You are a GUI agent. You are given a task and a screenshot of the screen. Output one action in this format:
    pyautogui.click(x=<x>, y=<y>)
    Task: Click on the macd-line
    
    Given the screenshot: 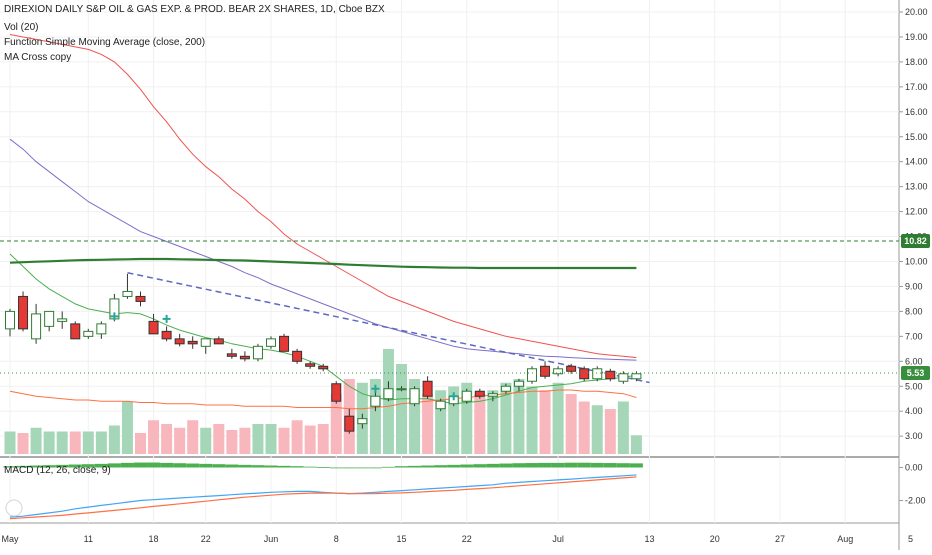 What is the action you would take?
    pyautogui.click(x=323, y=496)
    